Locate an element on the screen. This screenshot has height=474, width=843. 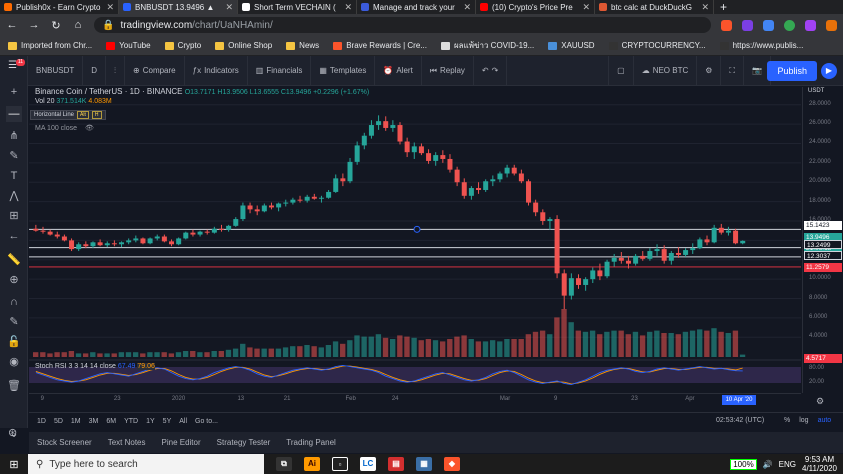
help-icon: ⊛ is located at coordinates (13, 433).